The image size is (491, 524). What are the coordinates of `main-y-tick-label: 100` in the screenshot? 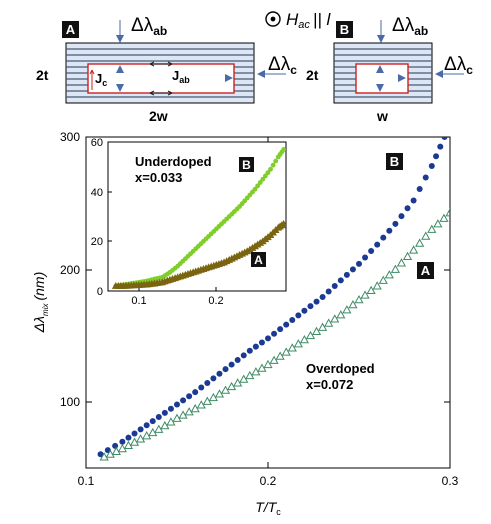 It's located at (70, 402).